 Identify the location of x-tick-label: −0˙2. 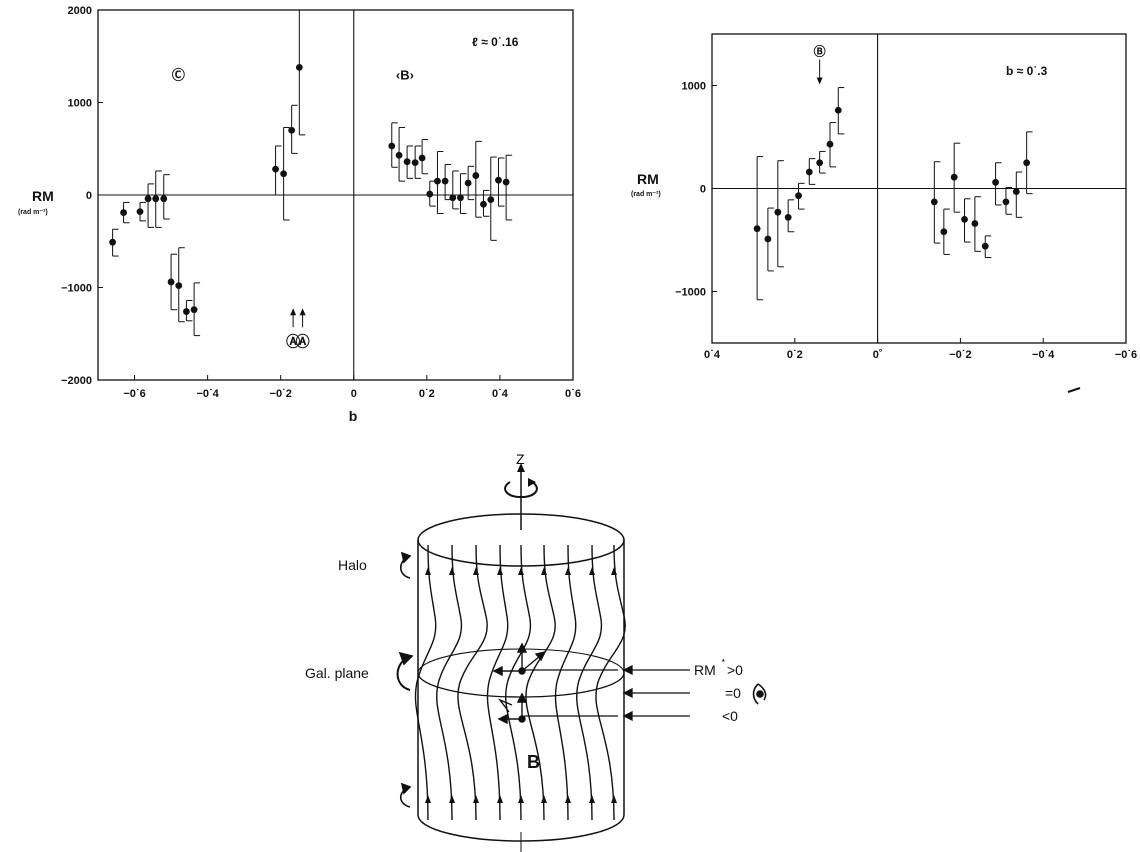
(960, 355).